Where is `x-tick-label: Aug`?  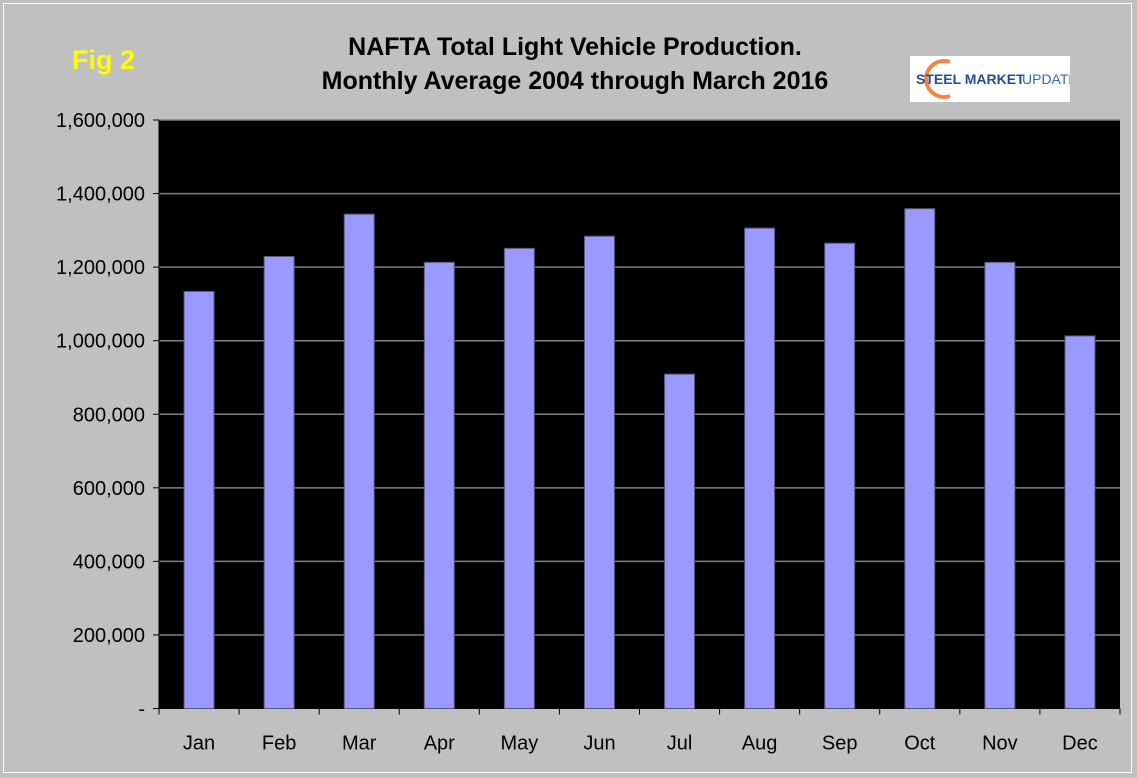 x-tick-label: Aug is located at coordinates (760, 744).